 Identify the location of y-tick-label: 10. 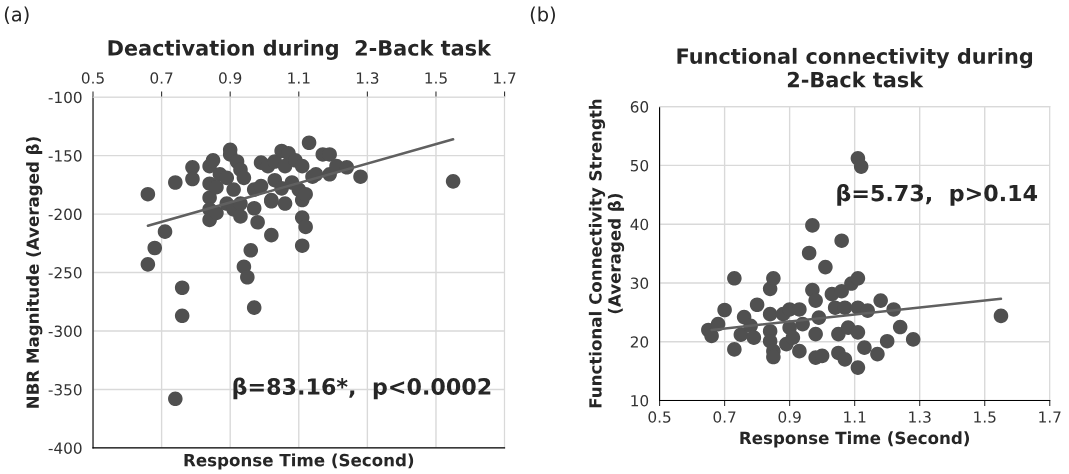
(640, 401).